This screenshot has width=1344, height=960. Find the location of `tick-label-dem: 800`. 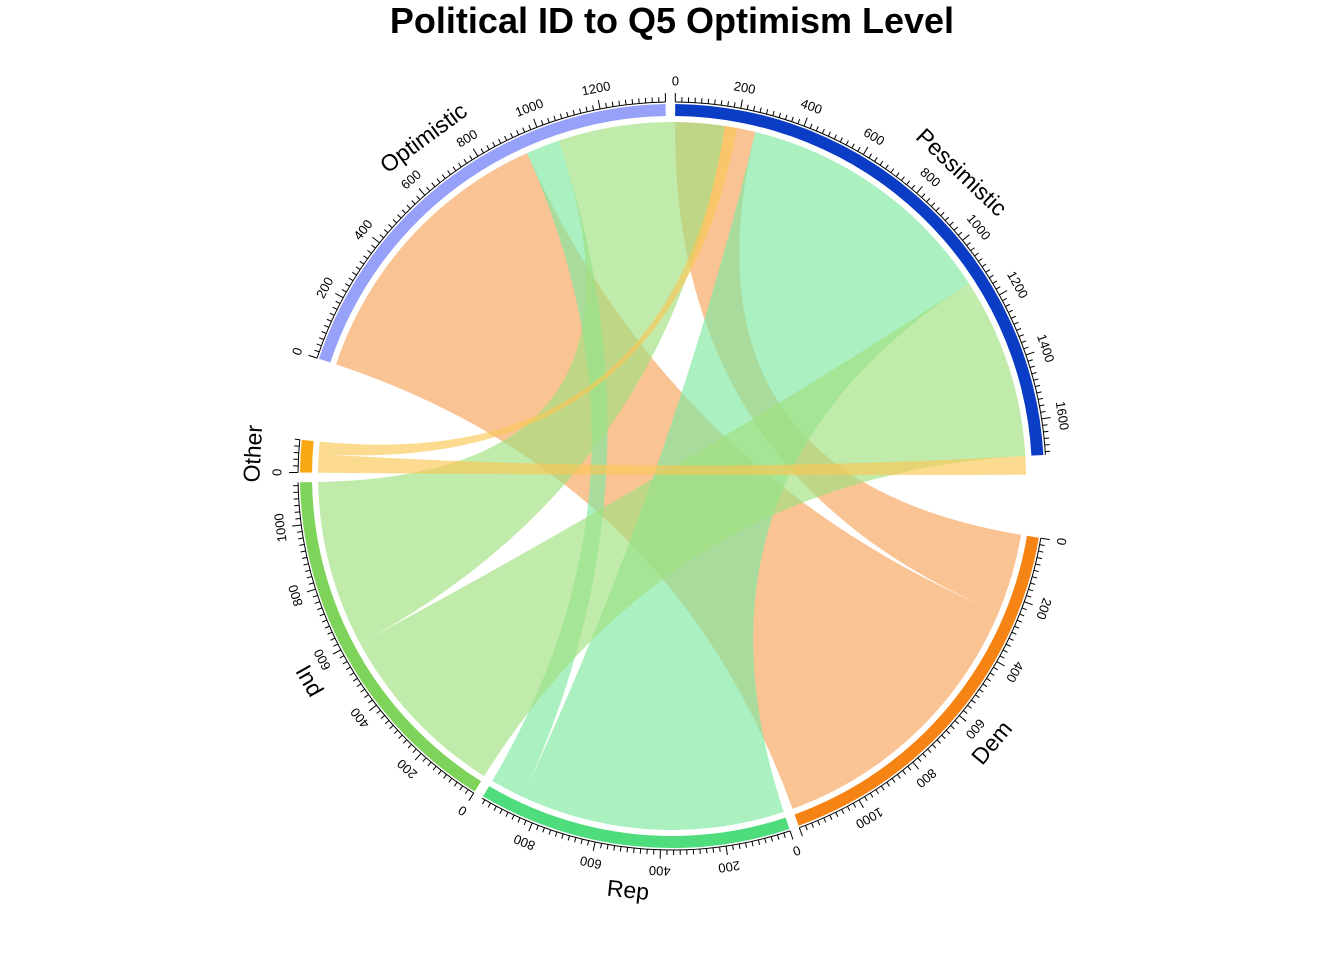

tick-label-dem: 800 is located at coordinates (926, 778).